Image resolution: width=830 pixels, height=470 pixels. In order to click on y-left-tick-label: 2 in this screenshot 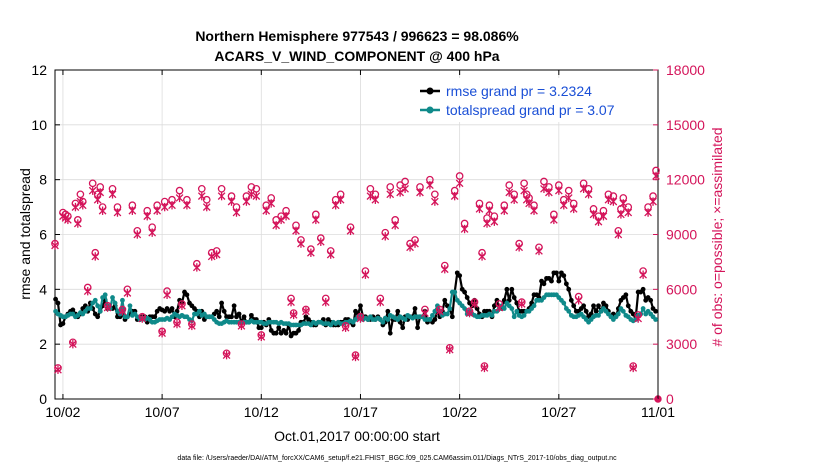, I will do `click(43, 344)`.